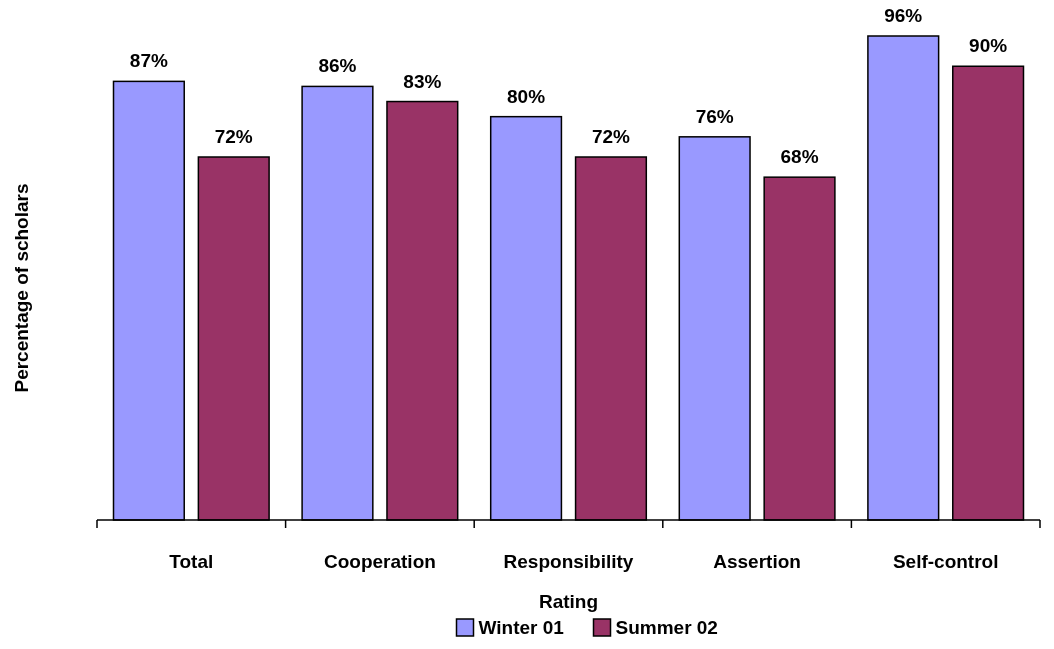  What do you see at coordinates (757, 561) in the screenshot?
I see `x-tick-label: Assertion` at bounding box center [757, 561].